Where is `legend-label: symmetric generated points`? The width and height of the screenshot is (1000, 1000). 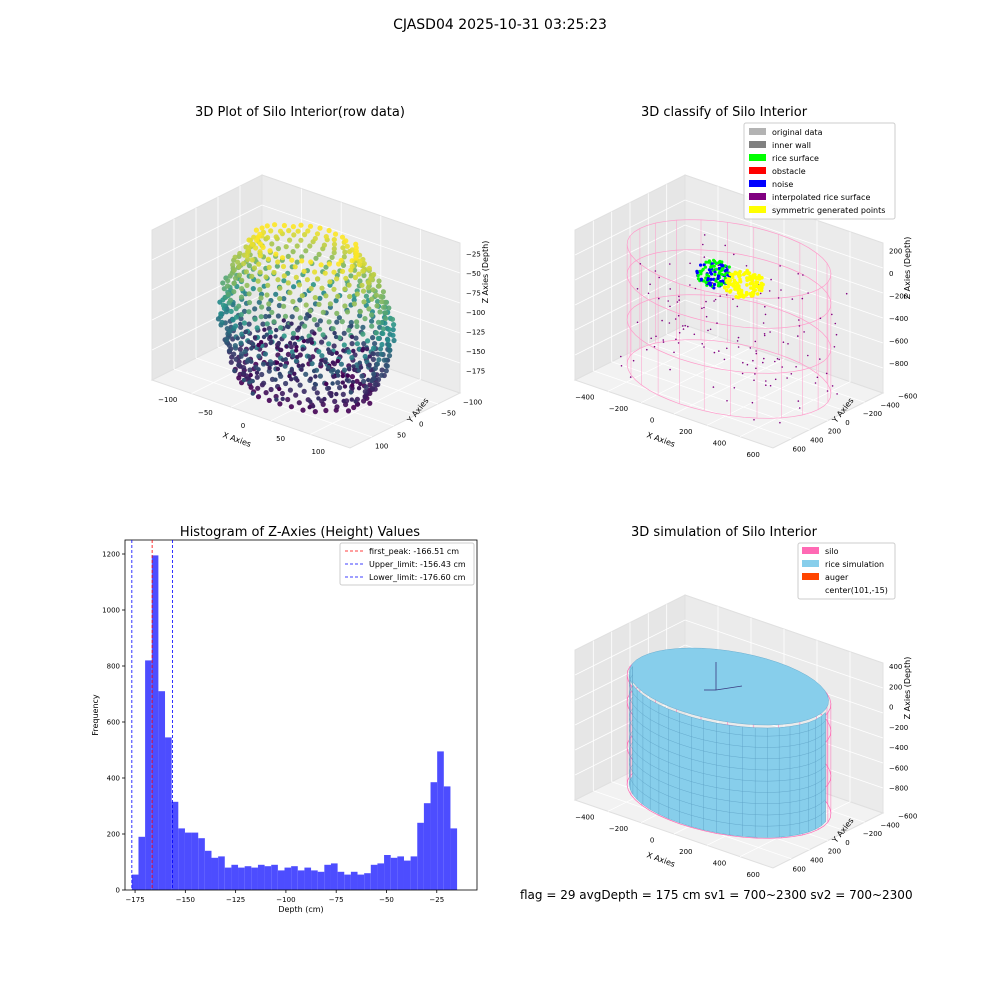
legend-label: symmetric generated points is located at coordinates (828, 210).